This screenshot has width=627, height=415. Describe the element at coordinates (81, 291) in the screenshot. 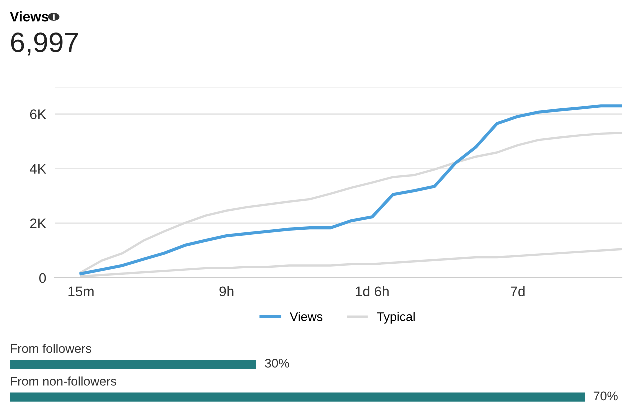

I see `x-tick-label: 15m` at that location.